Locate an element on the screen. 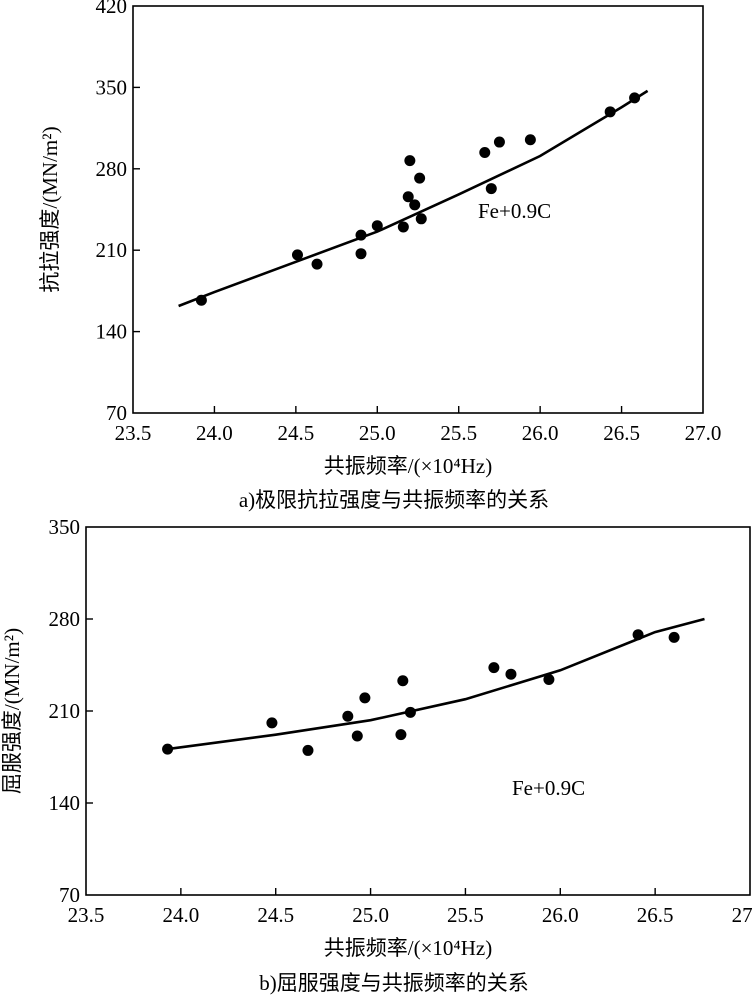  y-axis-label: 屈服强度/(MN/m²) is located at coordinates (12, 711).